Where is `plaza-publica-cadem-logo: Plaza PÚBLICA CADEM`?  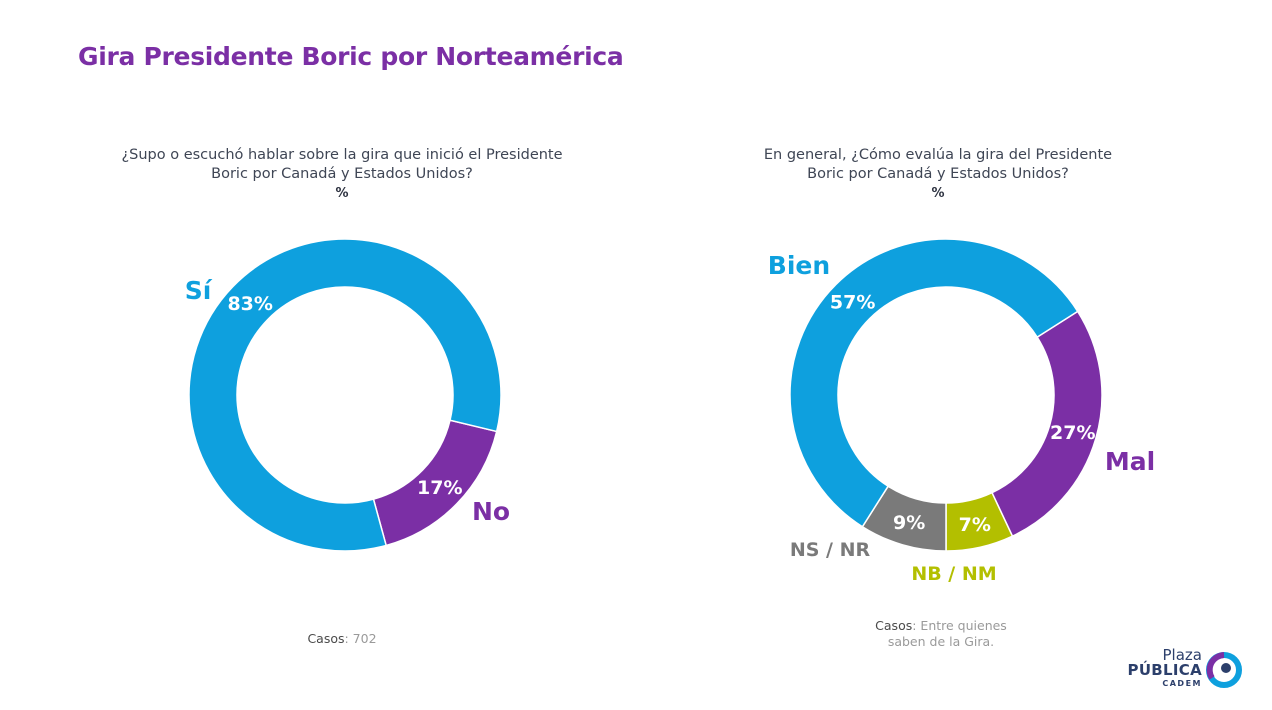
plaza-publica-cadem-logo: Plaza PÚBLICA CADEM is located at coordinates (1184, 669).